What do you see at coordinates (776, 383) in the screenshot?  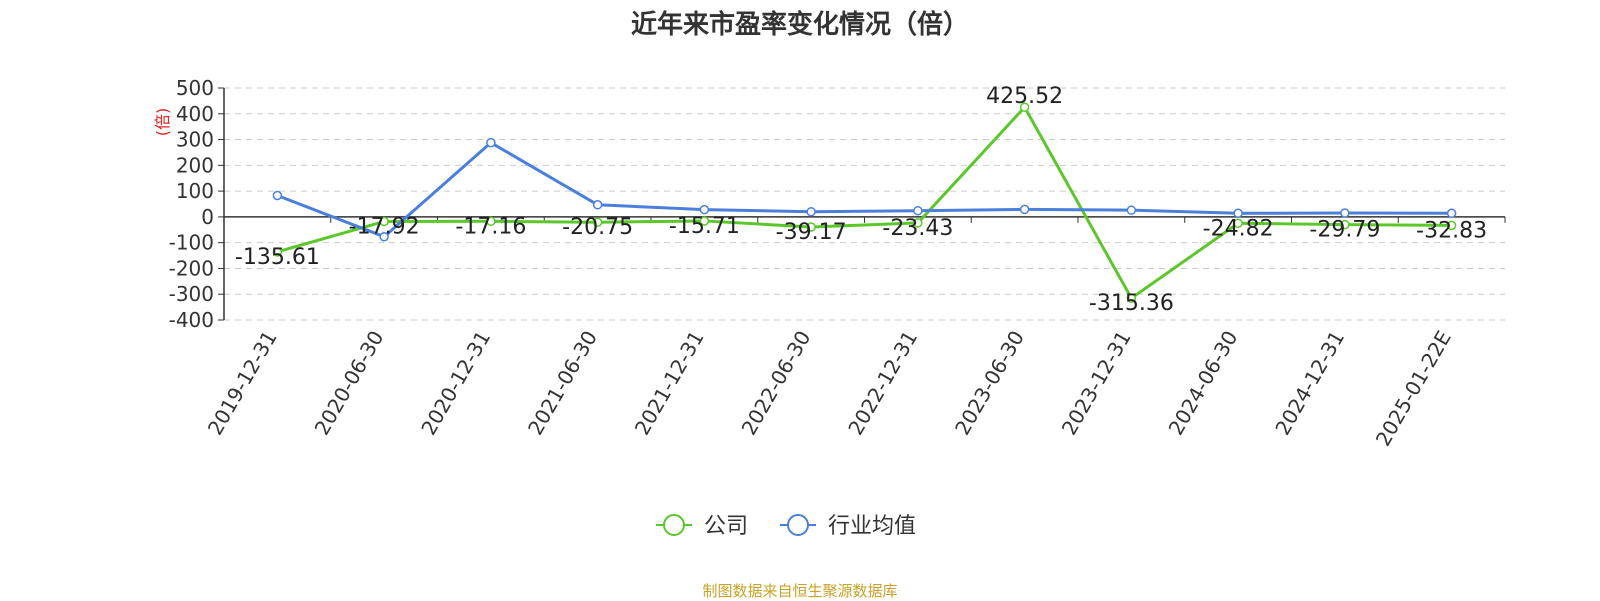 I see `x-tick-label: 2022-06-30` at bounding box center [776, 383].